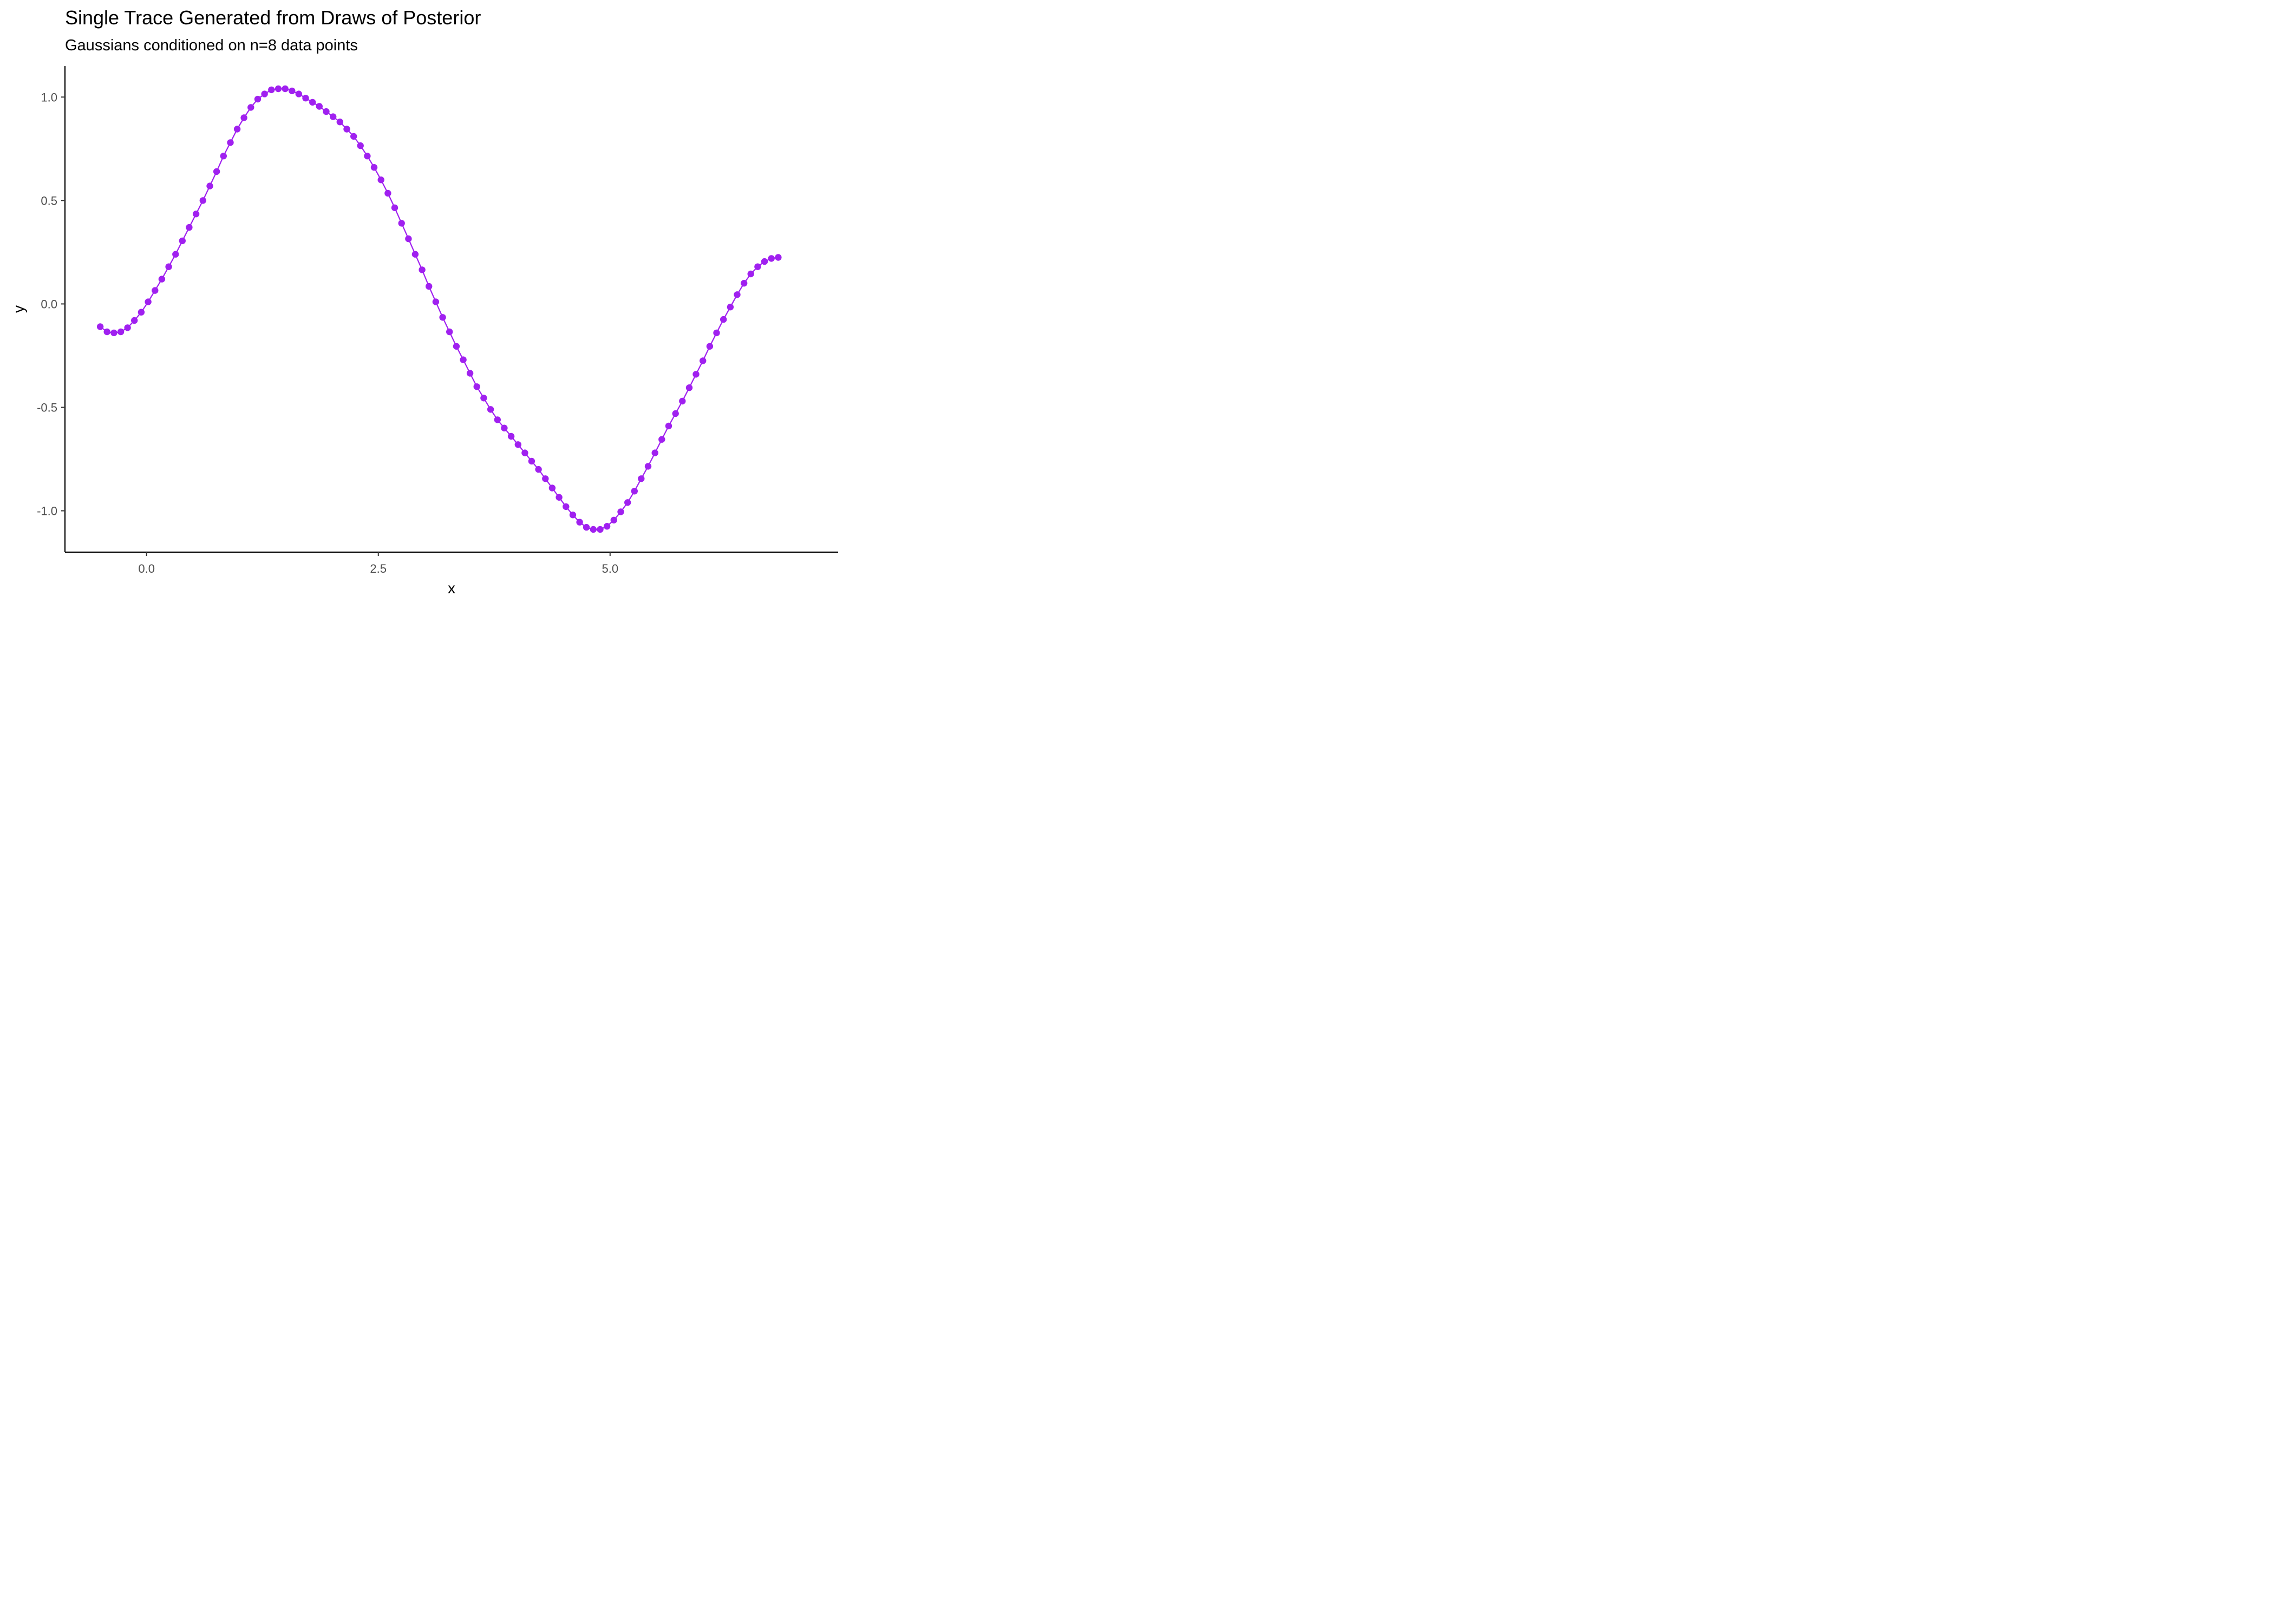  What do you see at coordinates (610, 568) in the screenshot?
I see `x-tick-label: 5.0` at bounding box center [610, 568].